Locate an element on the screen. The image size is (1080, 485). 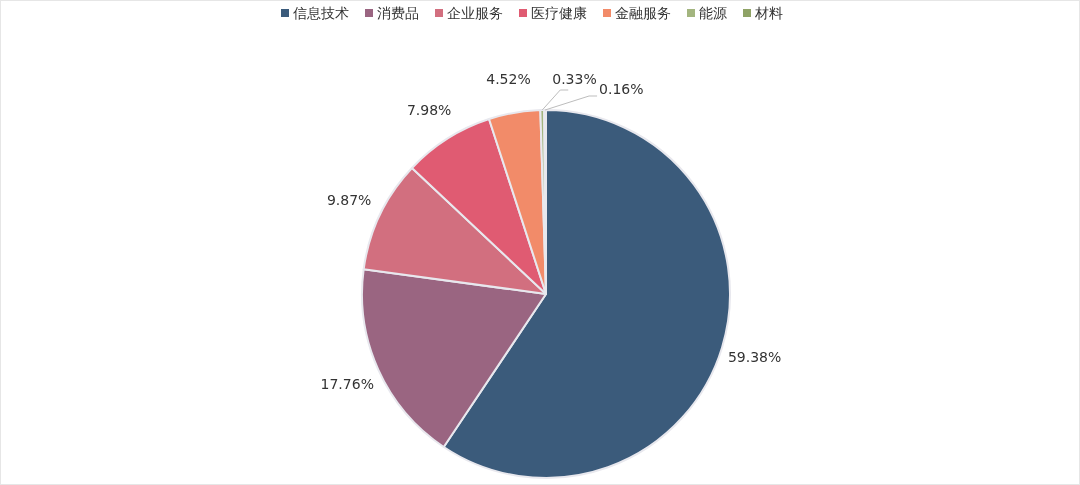
legend-label: 能源 is located at coordinates (713, 13).